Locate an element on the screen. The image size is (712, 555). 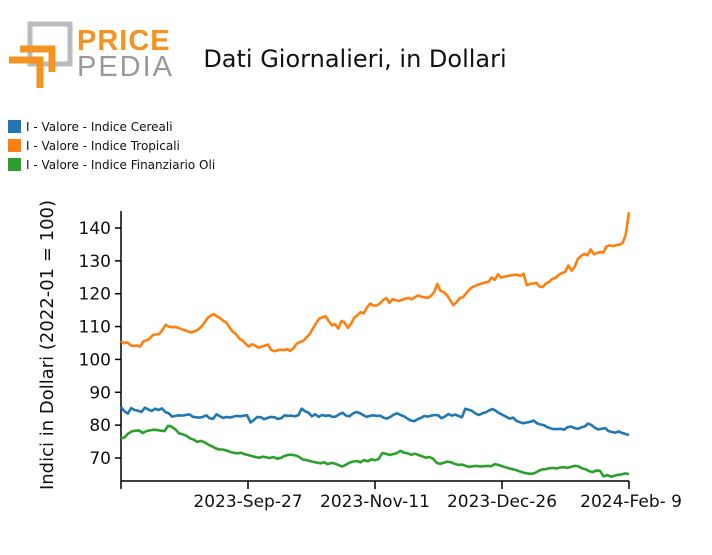
logo-text-price: PRICE is located at coordinates (124, 41).